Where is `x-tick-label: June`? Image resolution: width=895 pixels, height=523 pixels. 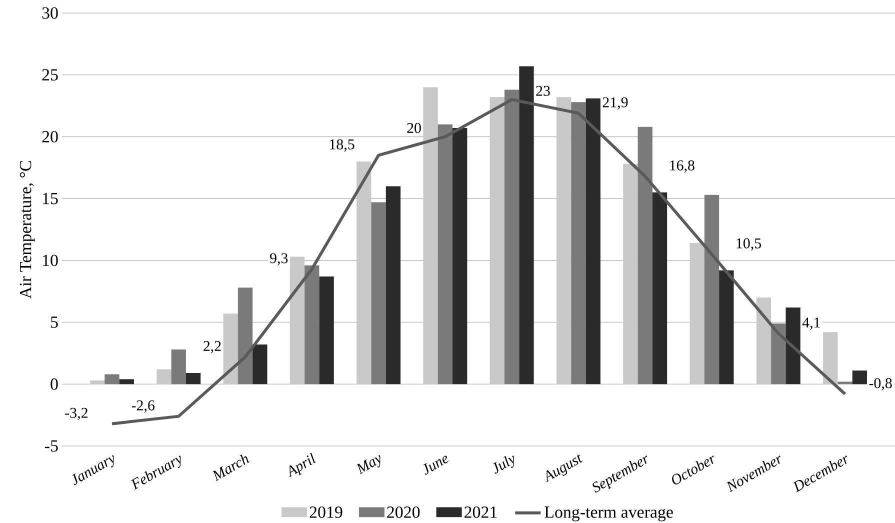
x-tick-label: June is located at coordinates (436, 465).